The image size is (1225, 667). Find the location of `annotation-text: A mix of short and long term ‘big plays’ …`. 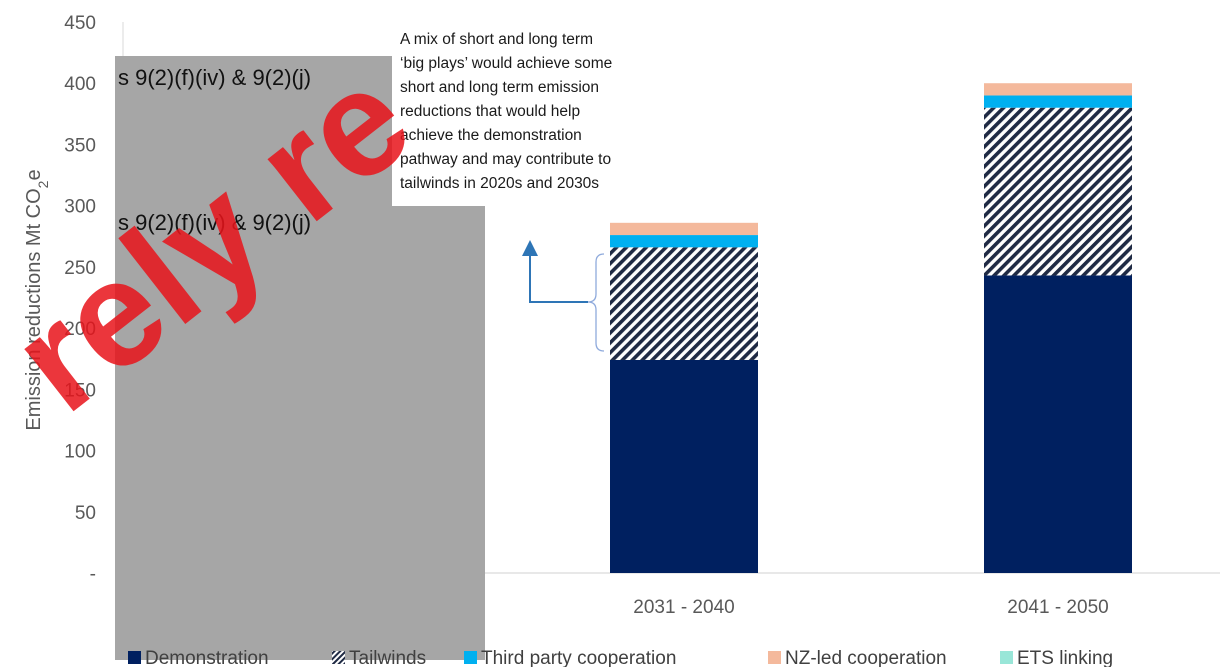

annotation-text: A mix of short and long term ‘big plays’ … is located at coordinates (506, 111).